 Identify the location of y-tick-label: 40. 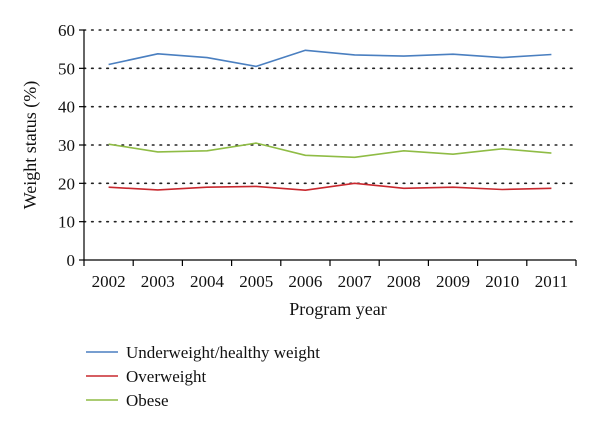
(66, 107).